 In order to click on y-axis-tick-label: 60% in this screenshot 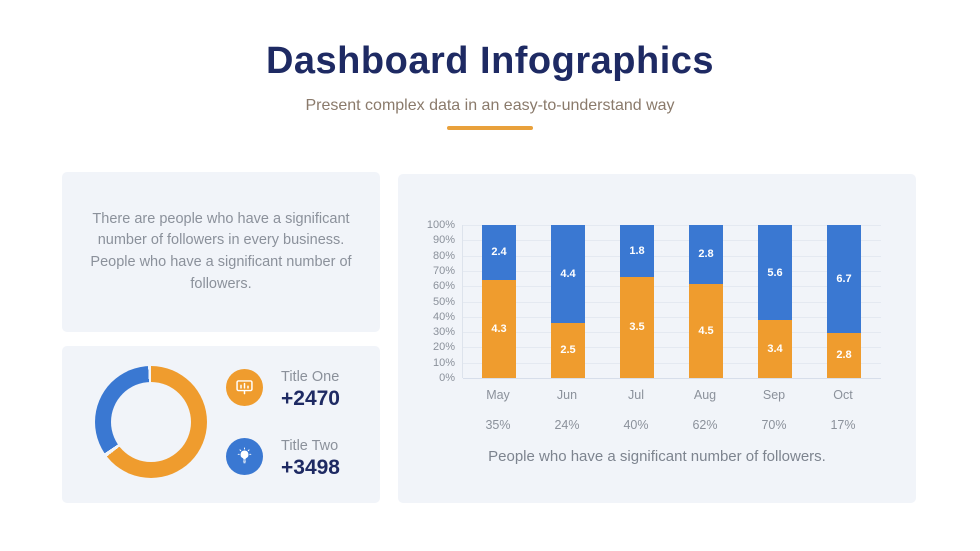, I will do `click(443, 286)`.